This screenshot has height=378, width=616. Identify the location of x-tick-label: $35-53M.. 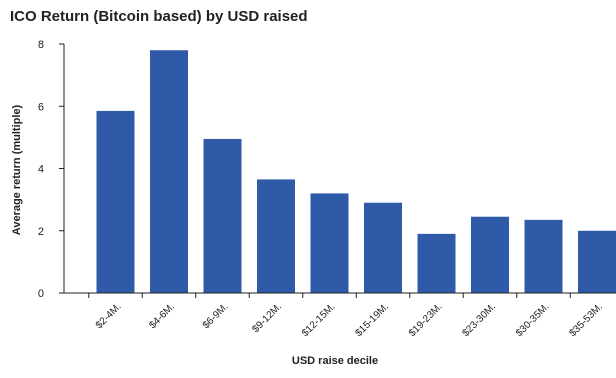
(586, 320).